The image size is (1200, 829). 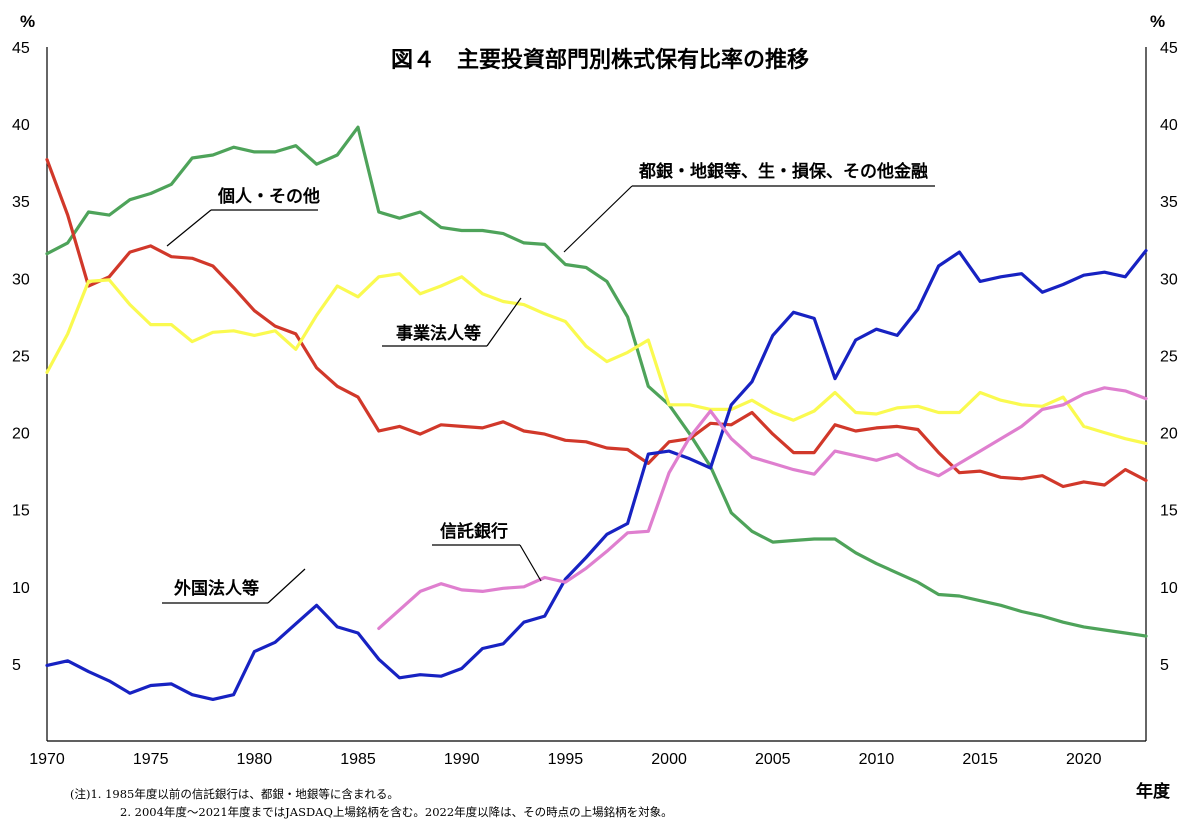 I want to click on x-tick-label: 2000, so click(x=669, y=759).